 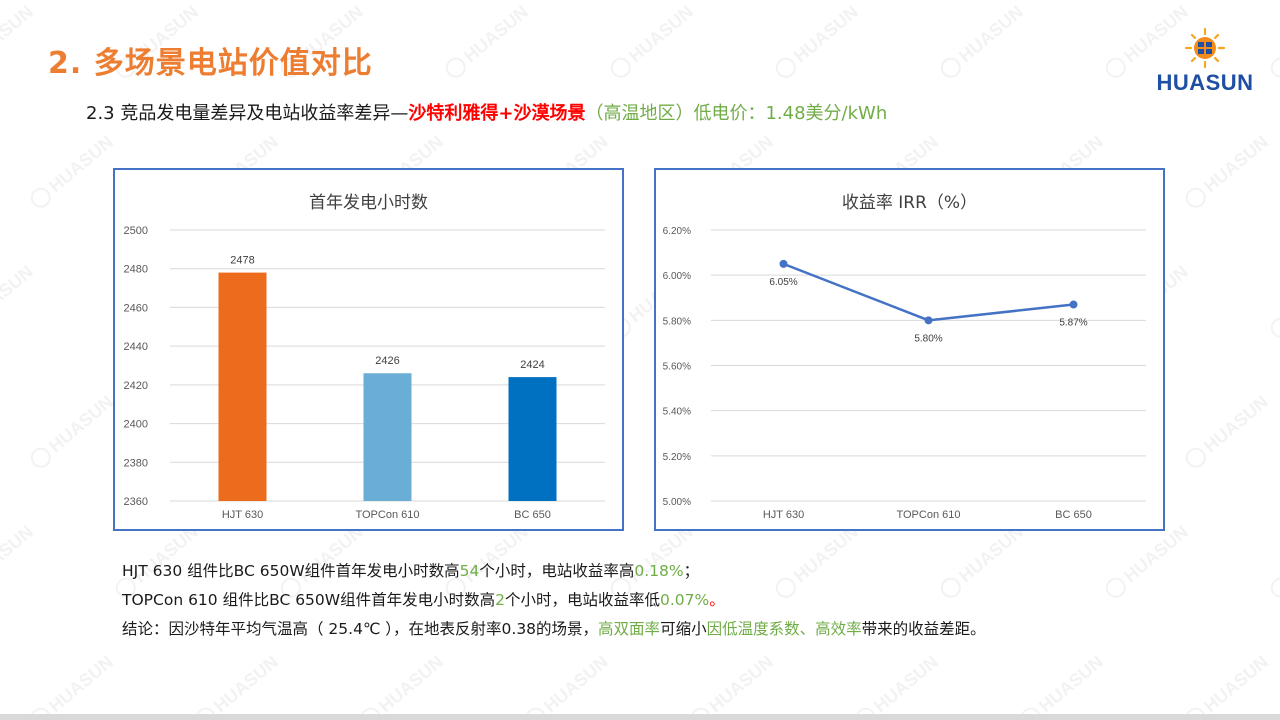 I want to click on note-text: 可缩小, so click(x=683, y=629).